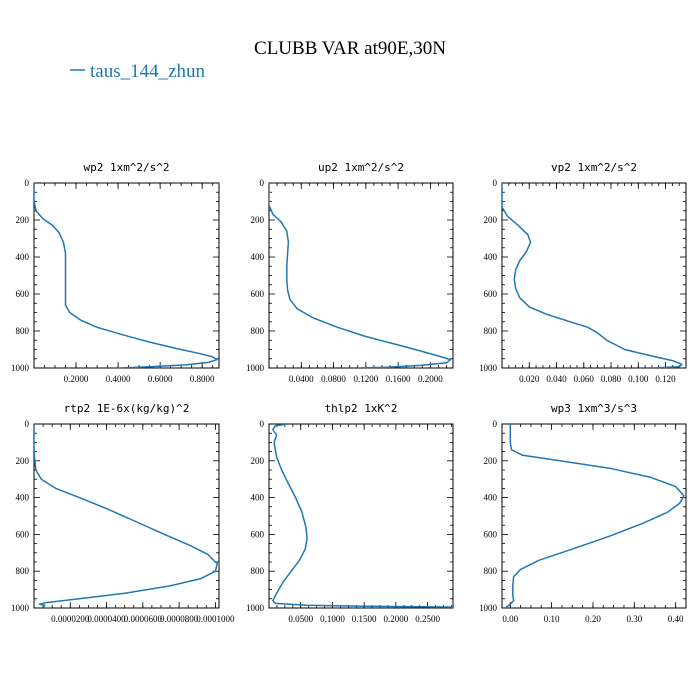 This screenshot has width=700, height=700. I want to click on x-tick-label: 0.120, so click(665, 379).